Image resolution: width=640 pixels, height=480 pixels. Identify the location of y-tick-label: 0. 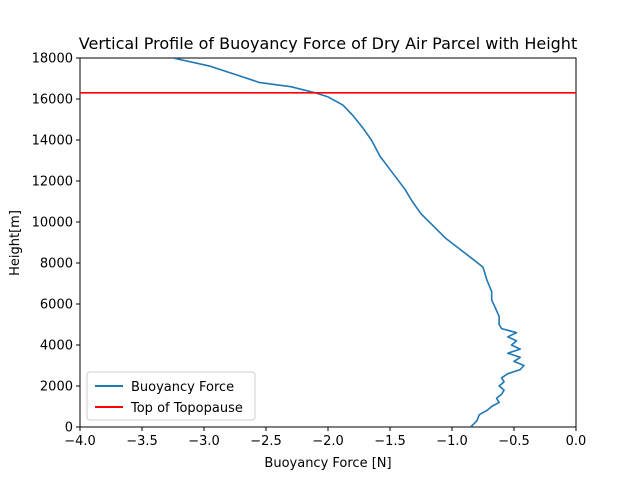
(69, 428).